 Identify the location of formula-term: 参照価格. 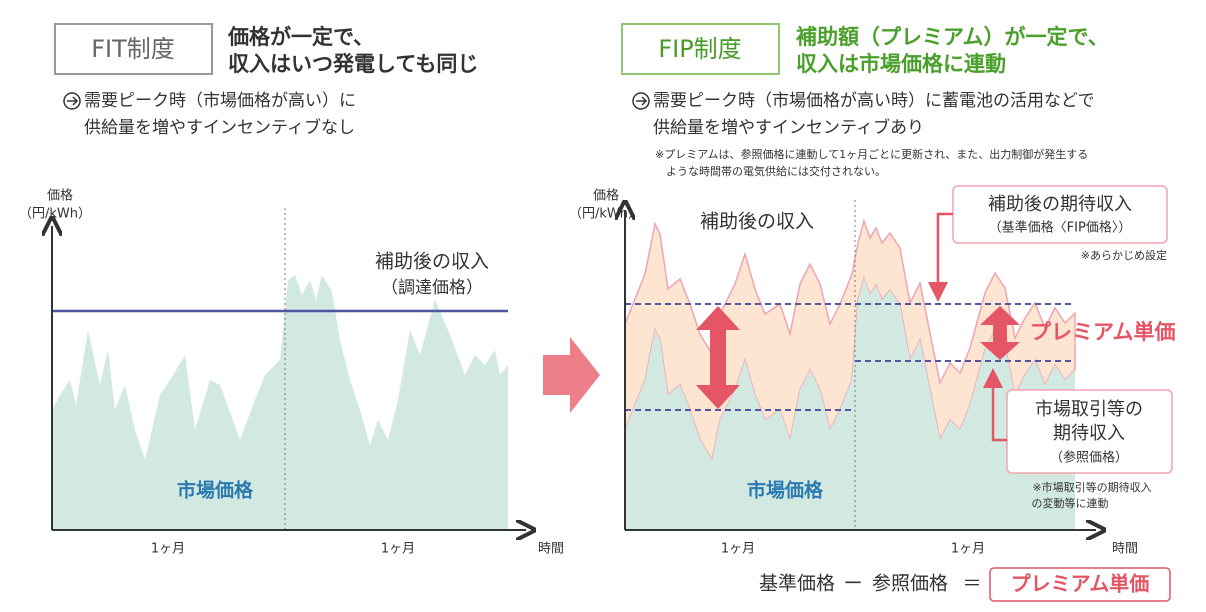
(910, 584).